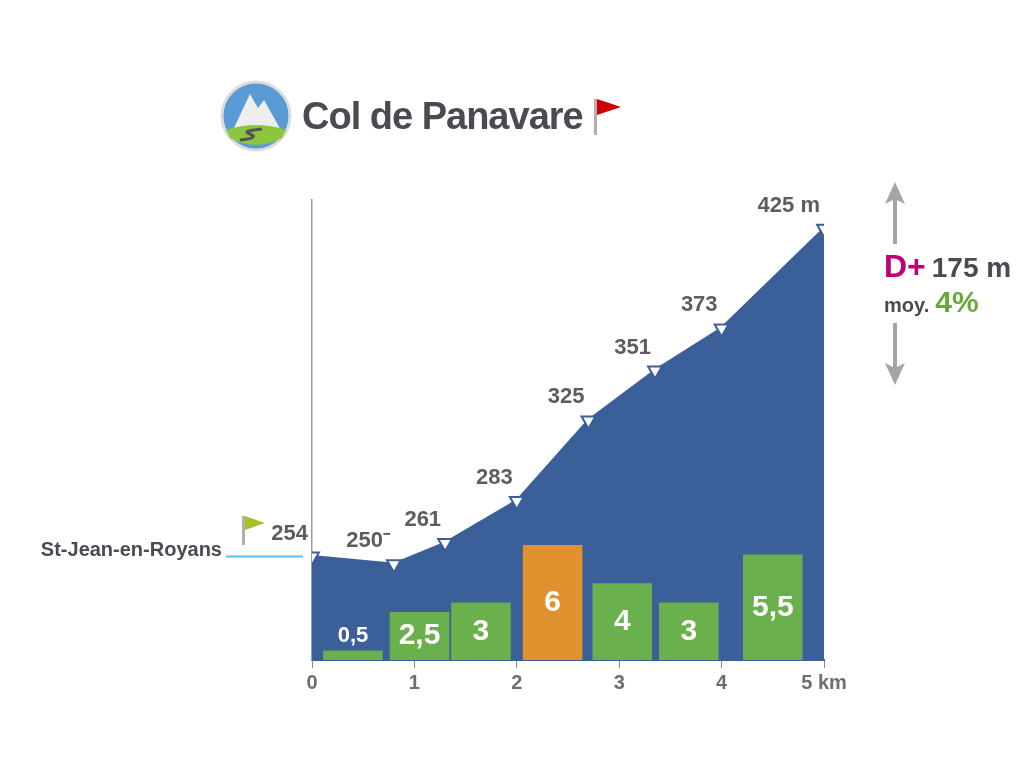 The height and width of the screenshot is (768, 1024). Describe the element at coordinates (419, 634) in the screenshot. I see `data-label: 2,5` at that location.